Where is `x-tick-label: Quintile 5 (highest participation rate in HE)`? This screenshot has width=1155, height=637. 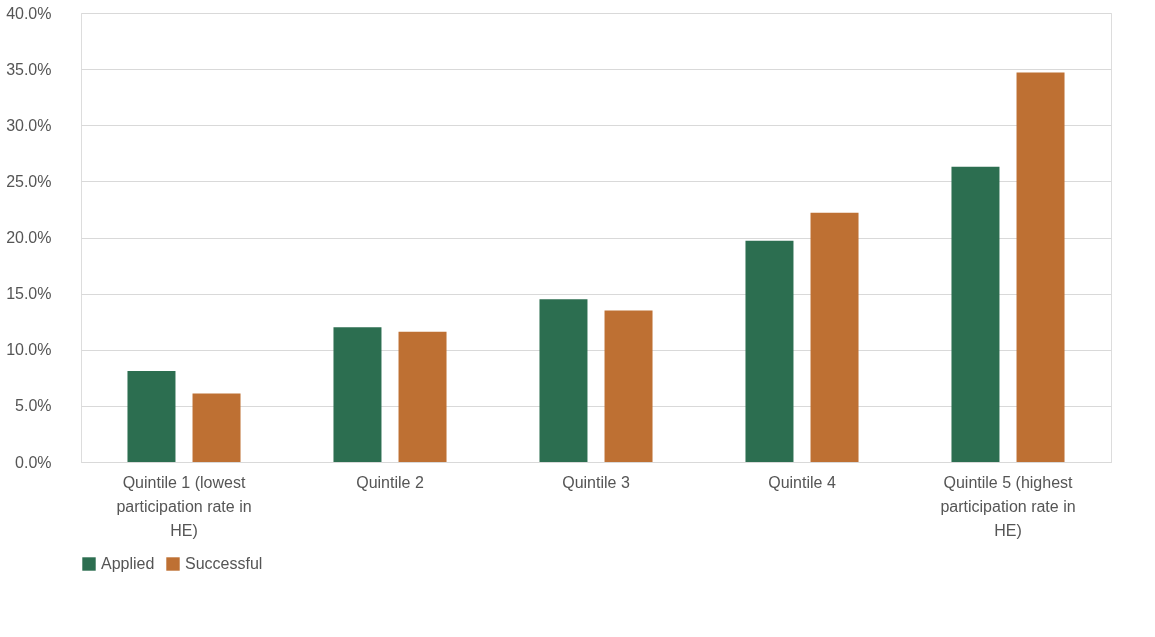
x-tick-label: Quintile 5 (highest participation rate in HE) is located at coordinates (1008, 506).